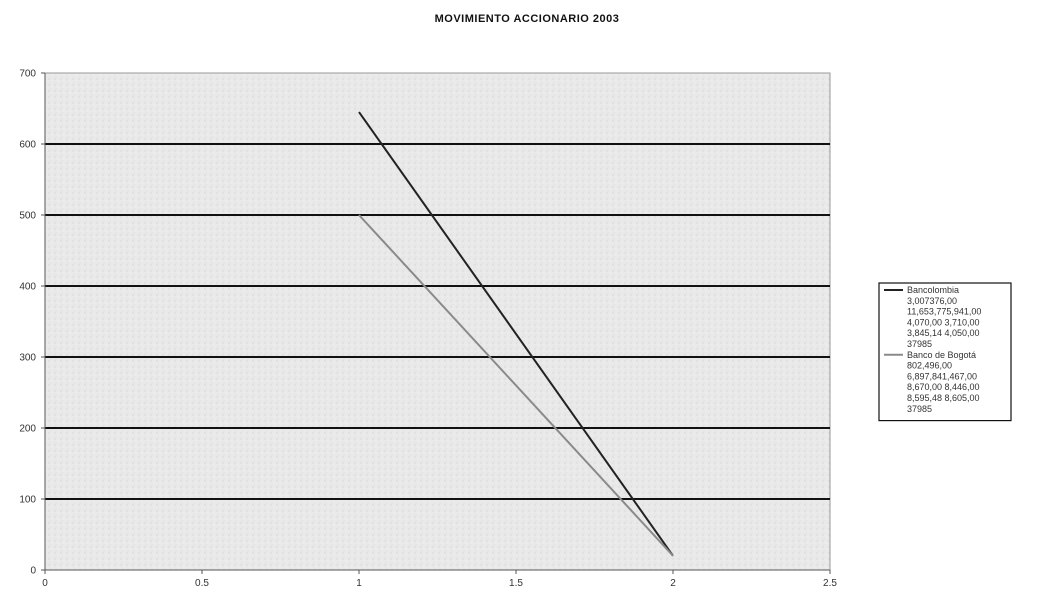 This screenshot has width=1053, height=596. Describe the element at coordinates (919, 344) in the screenshot. I see `legend-text-0-5: 37985` at that location.